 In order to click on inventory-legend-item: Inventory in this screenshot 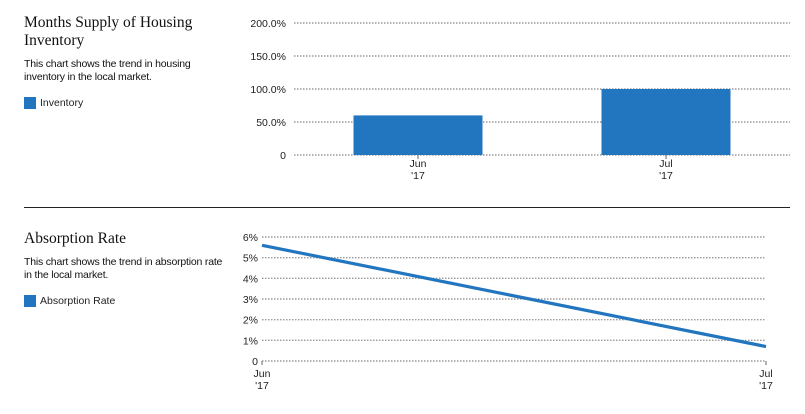, I will do `click(124, 103)`.